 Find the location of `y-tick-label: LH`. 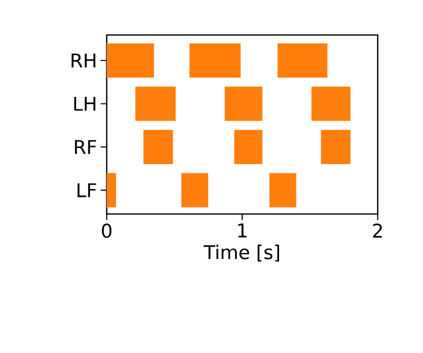

y-tick-label: LH is located at coordinates (85, 103).